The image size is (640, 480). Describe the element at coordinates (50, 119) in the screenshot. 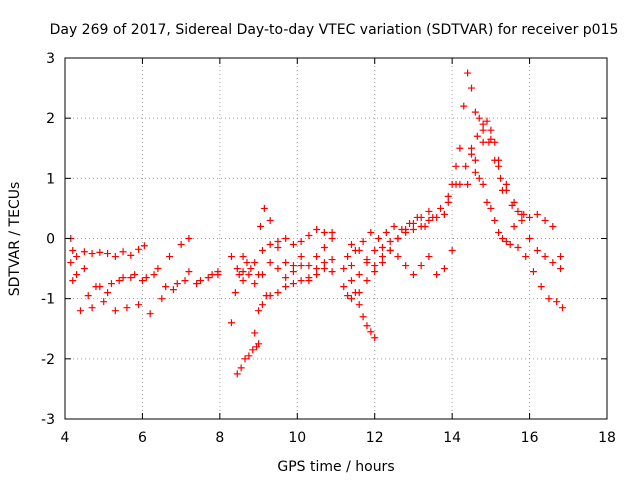

I see `y-tick-label: 2` at that location.